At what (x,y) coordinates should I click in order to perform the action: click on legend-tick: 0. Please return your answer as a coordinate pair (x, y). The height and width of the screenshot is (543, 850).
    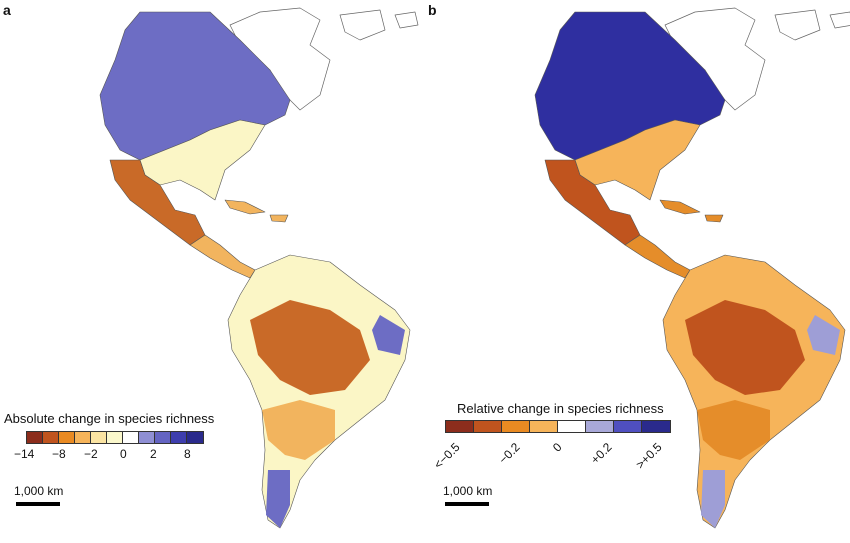
    Looking at the image, I should click on (123, 454).